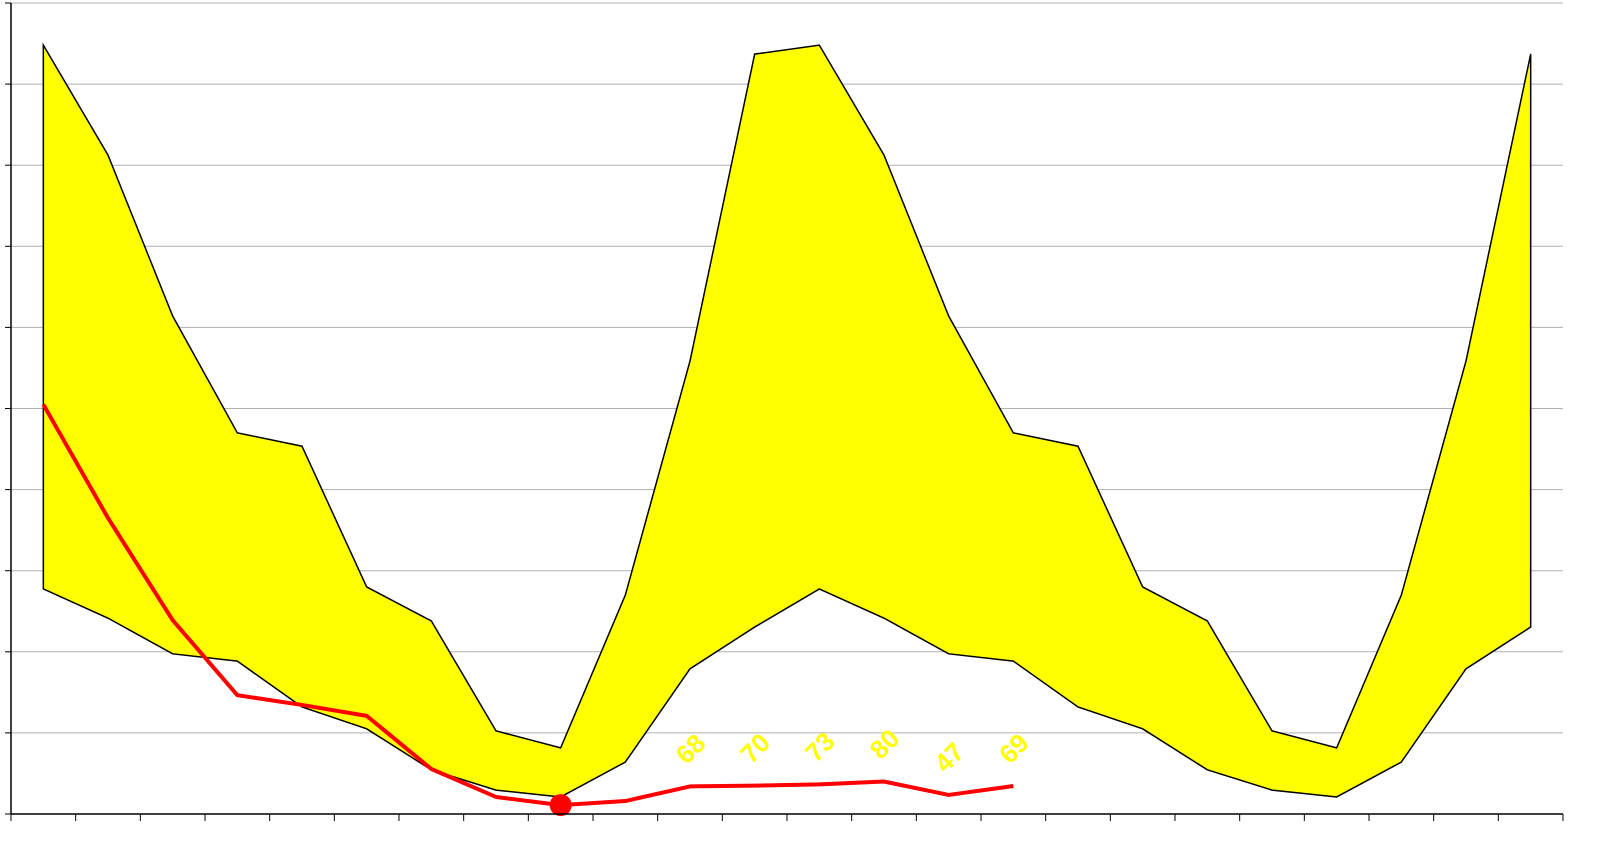 The image size is (1606, 841). Describe the element at coordinates (949, 758) in the screenshot. I see `data-label: 47` at that location.